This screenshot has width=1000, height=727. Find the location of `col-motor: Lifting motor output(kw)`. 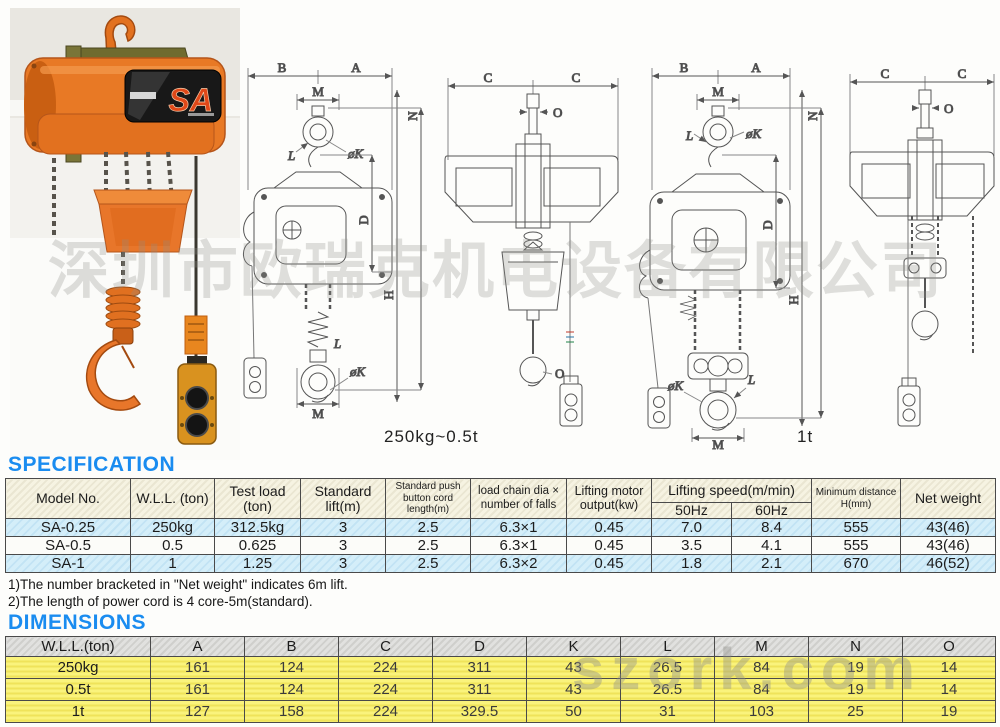

col-motor: Lifting motor output(kw) is located at coordinates (609, 498).